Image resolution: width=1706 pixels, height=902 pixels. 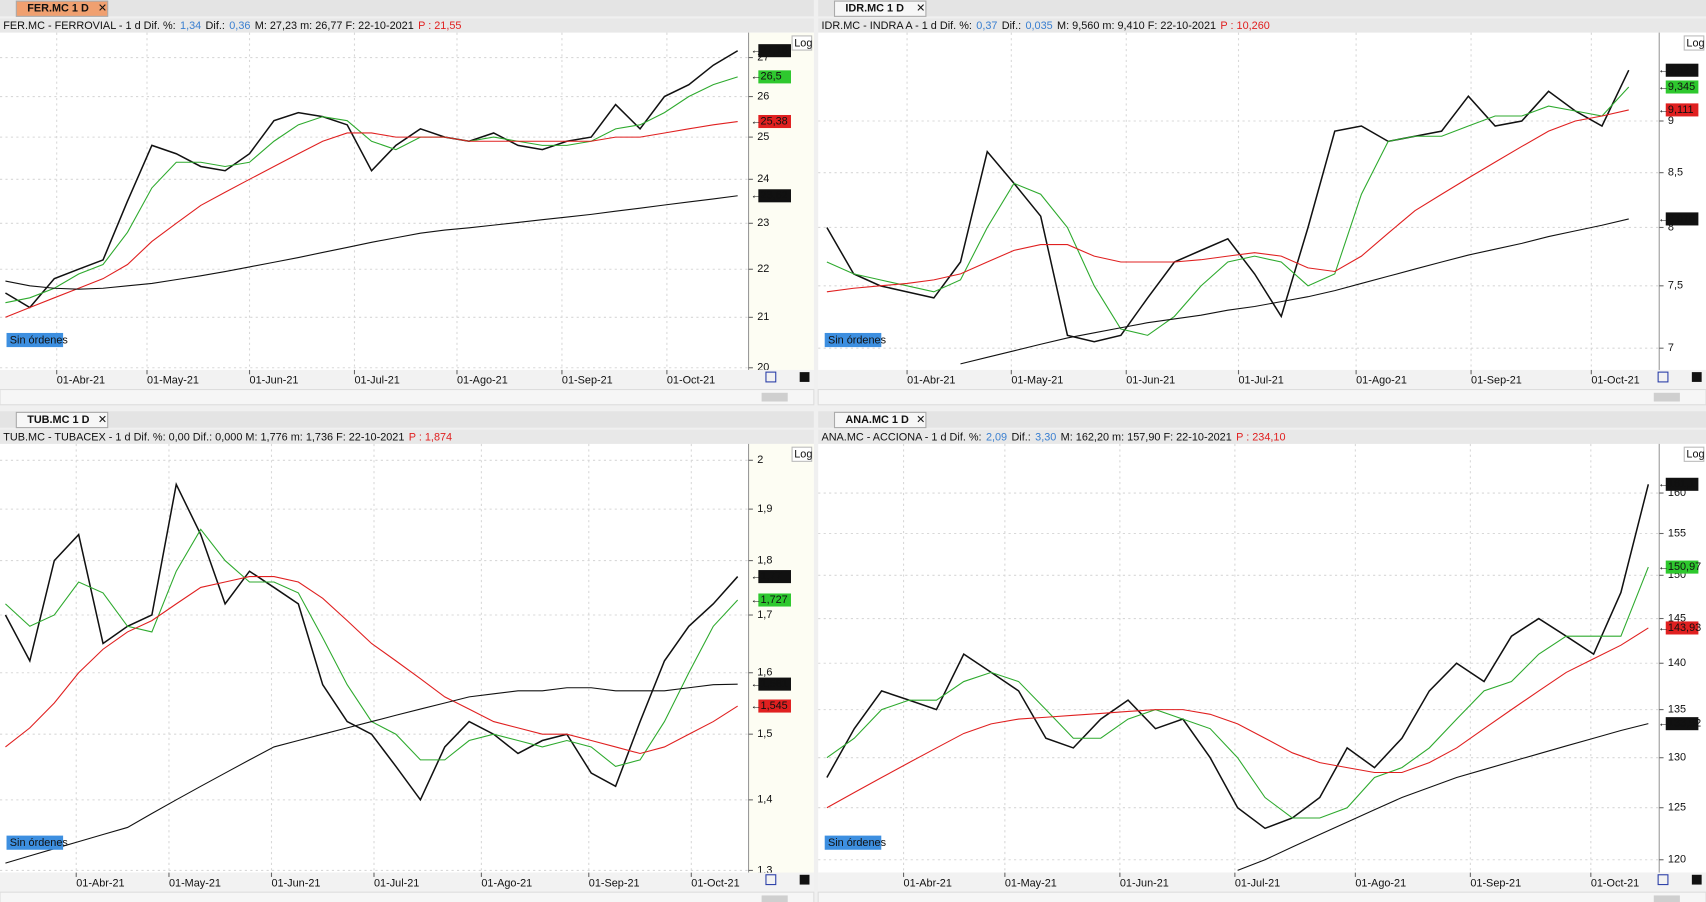 I want to click on header-part: ANA.MC - ACCIONA - 1 d Dif. %:, so click(x=901, y=437).